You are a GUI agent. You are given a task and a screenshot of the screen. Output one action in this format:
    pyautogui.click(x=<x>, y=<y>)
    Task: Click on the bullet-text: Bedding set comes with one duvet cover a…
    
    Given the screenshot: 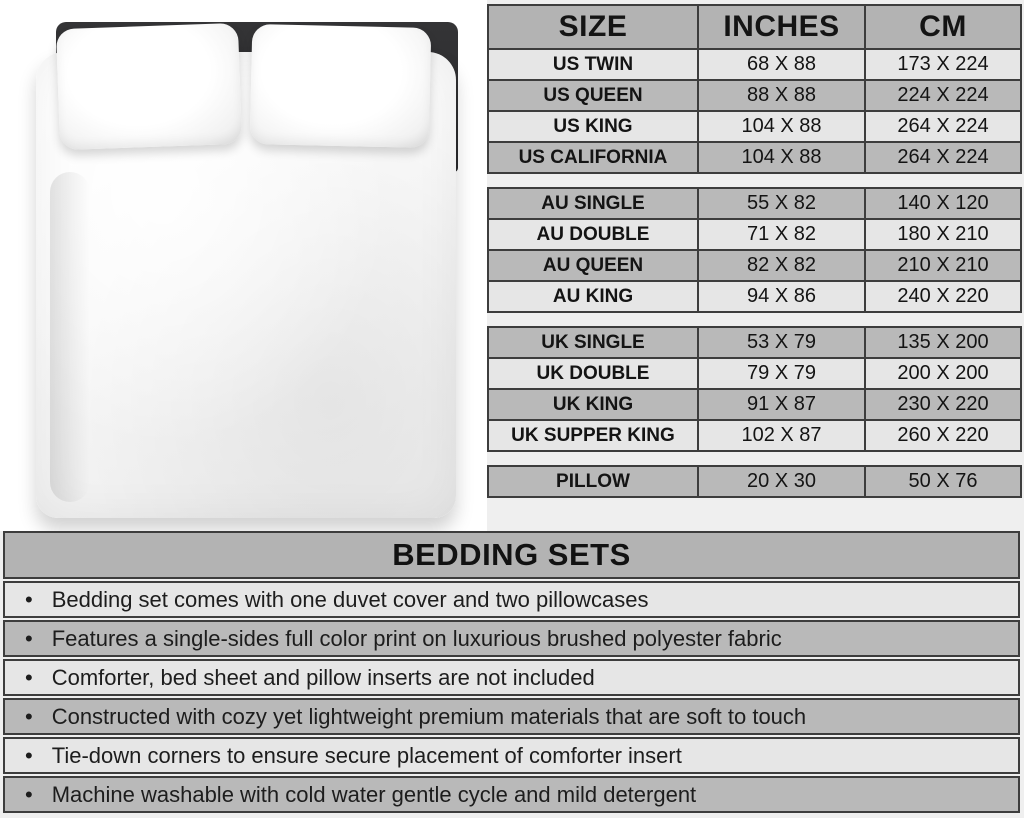 What is the action you would take?
    pyautogui.click(x=350, y=599)
    